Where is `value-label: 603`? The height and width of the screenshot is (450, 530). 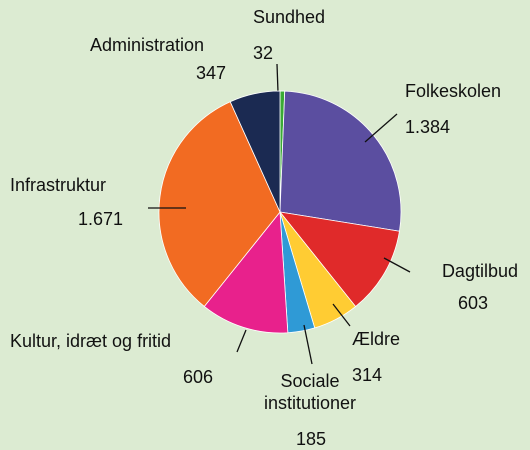
value-label: 603 is located at coordinates (472, 303).